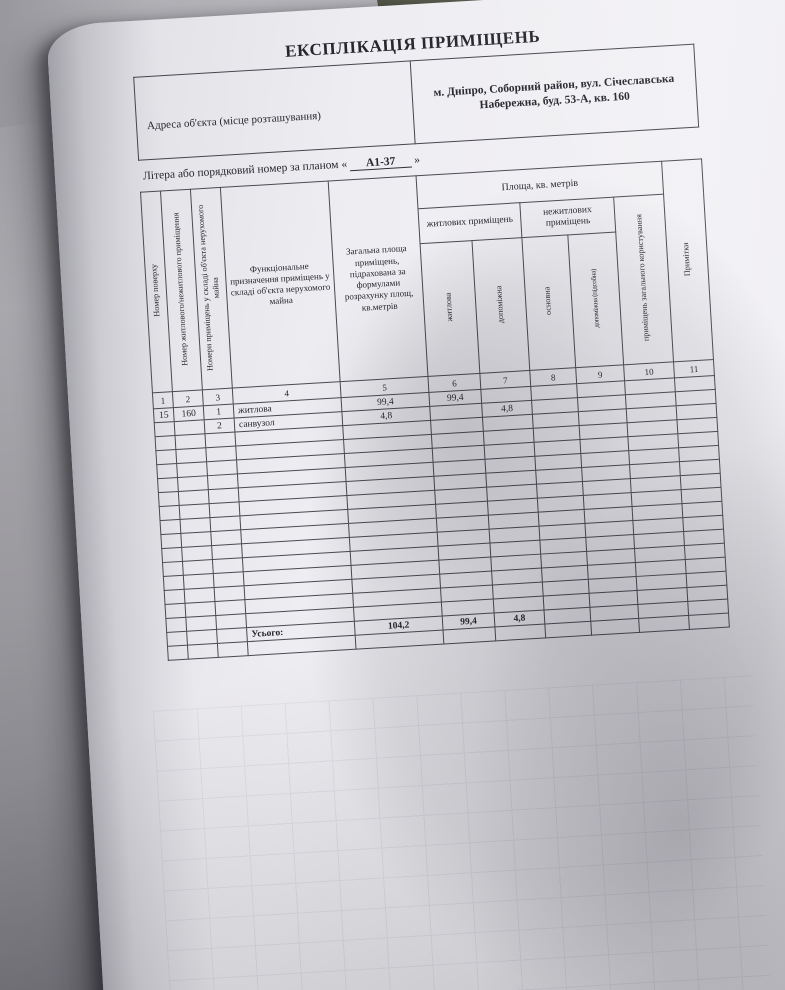 The image size is (785, 990). Describe the element at coordinates (380, 163) in the screenshot. I see `plan-number-value: А1-37` at that location.